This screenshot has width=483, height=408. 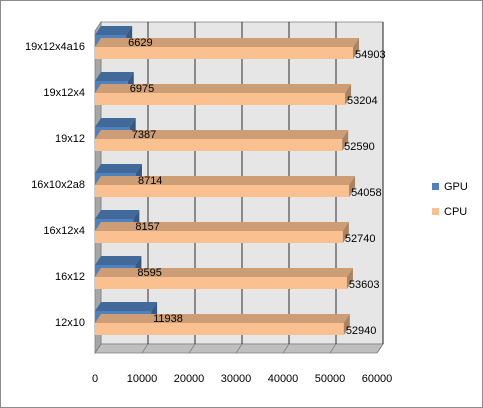 What do you see at coordinates (455, 212) in the screenshot?
I see `legend-label: CPU` at bounding box center [455, 212].